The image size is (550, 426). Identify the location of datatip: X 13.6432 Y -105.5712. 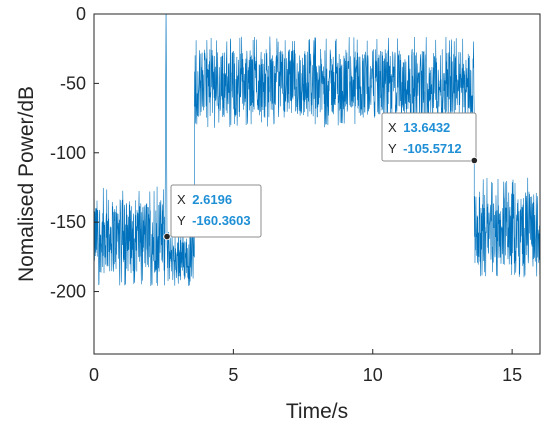
(429, 138).